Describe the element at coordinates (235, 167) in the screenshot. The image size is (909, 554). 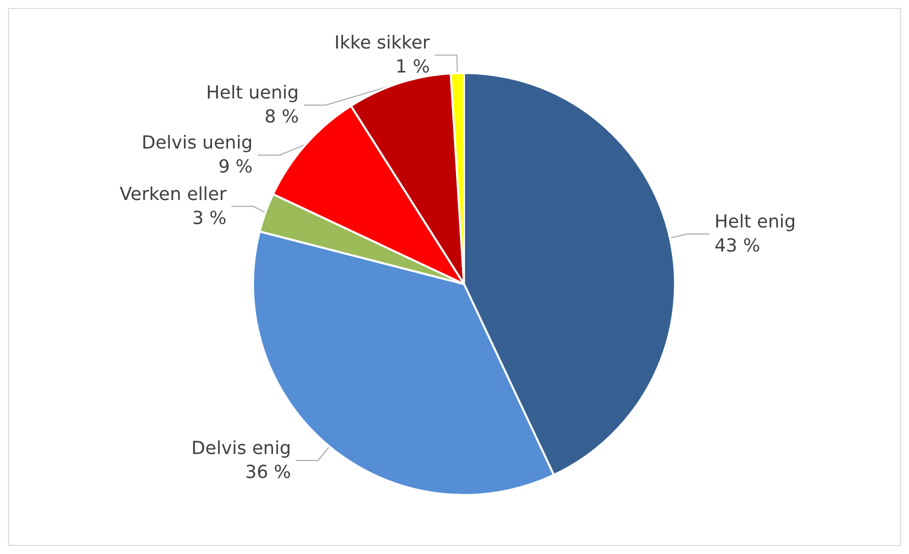
I see `data-label: 9 %` at that location.